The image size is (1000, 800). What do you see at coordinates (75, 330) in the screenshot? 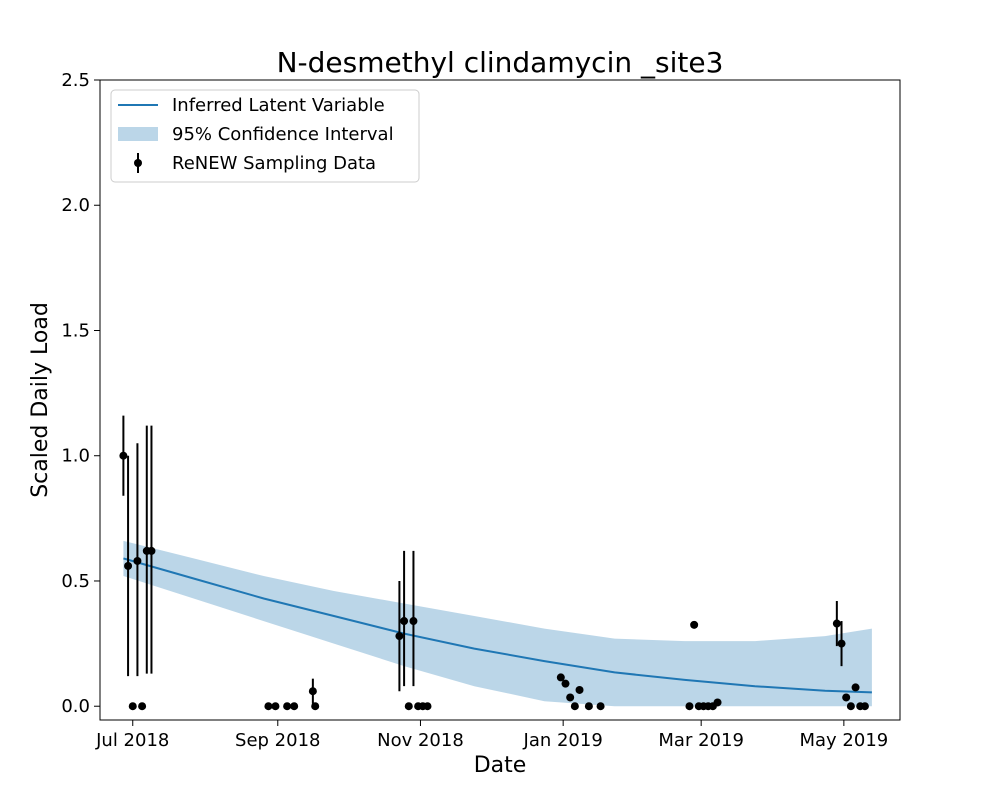
I see `y-tick-label: 1.5` at bounding box center [75, 330].